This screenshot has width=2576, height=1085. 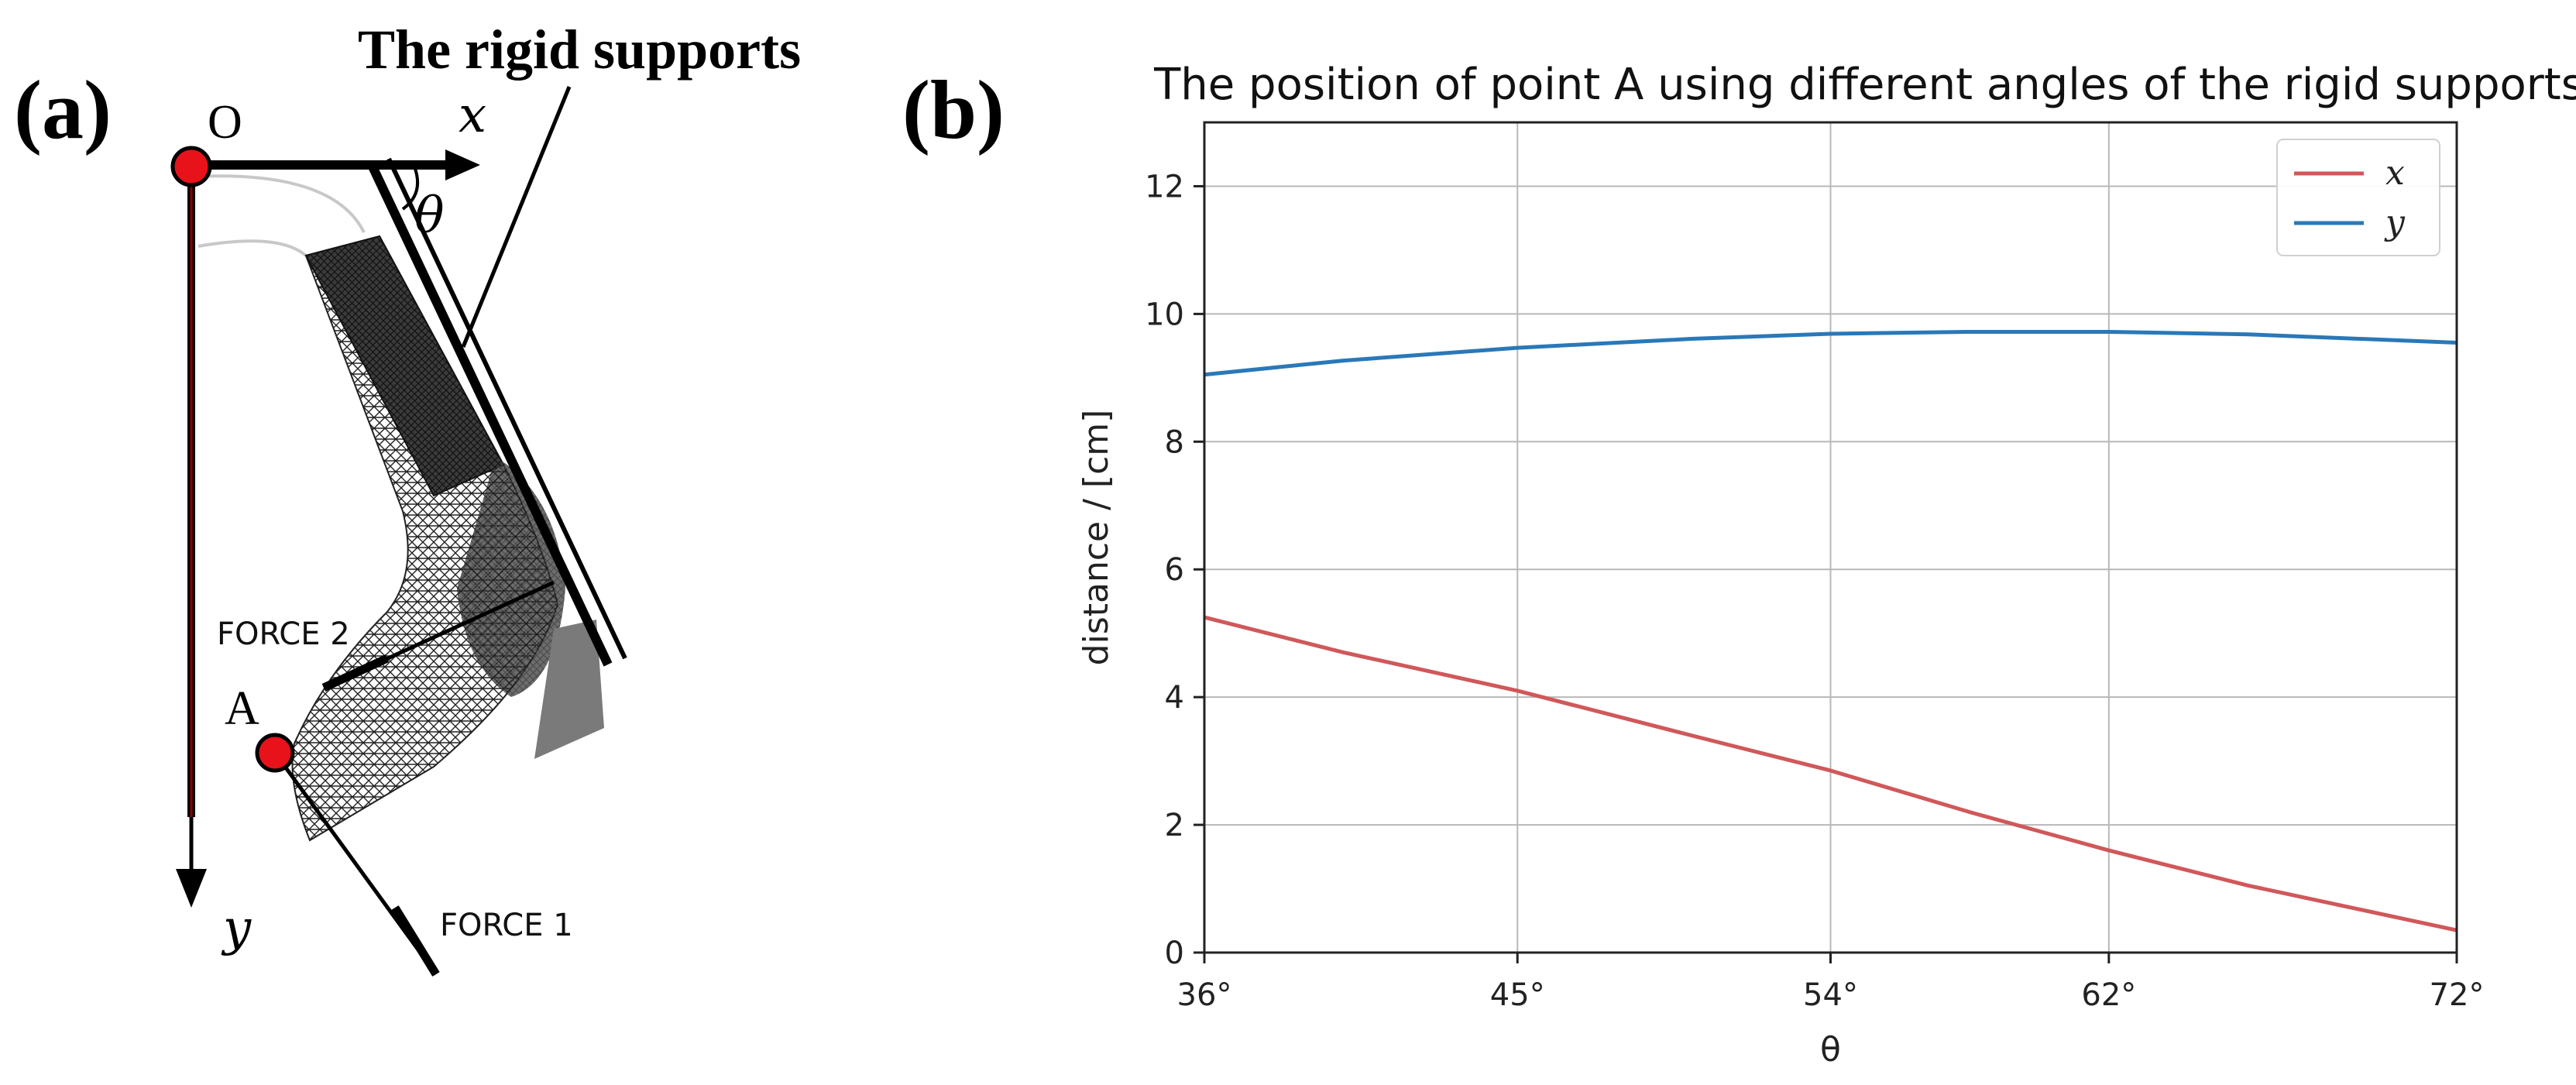 What do you see at coordinates (191, 889) in the screenshot?
I see `y-axis-arrow-head` at bounding box center [191, 889].